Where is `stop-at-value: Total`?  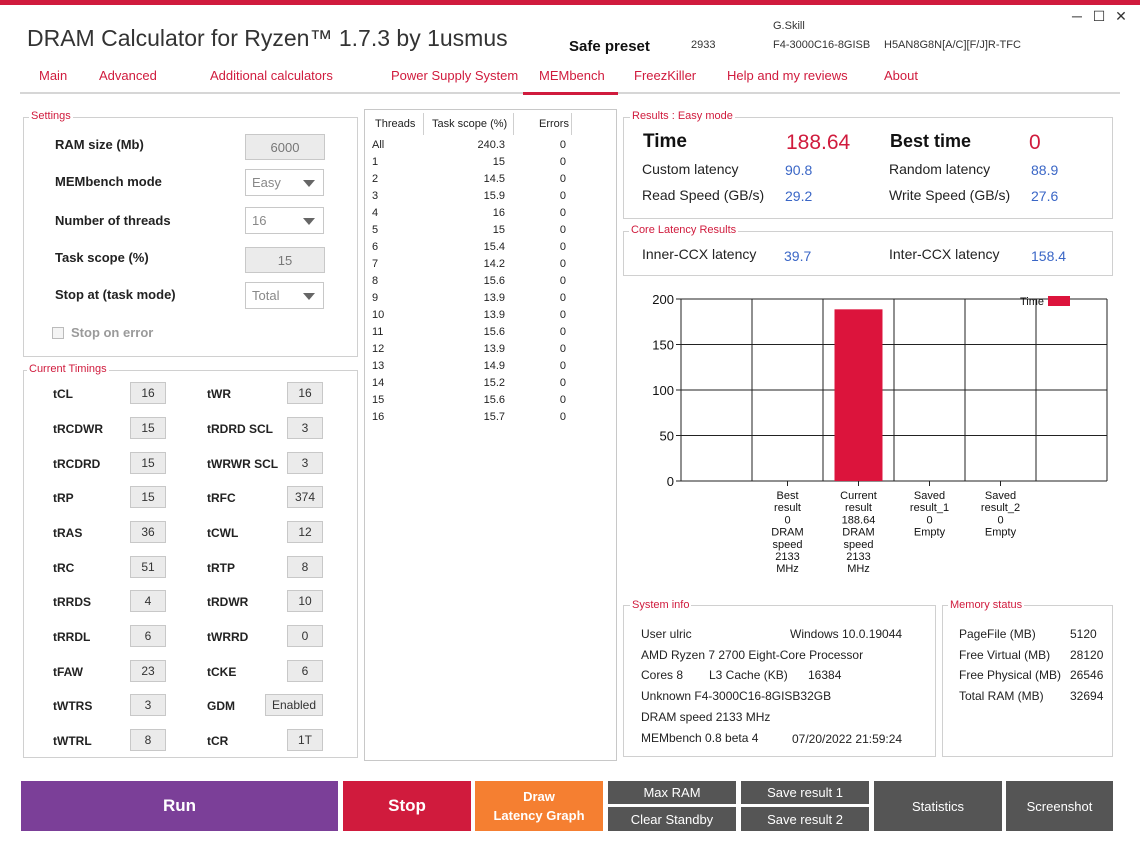
stop-at-value: Total is located at coordinates (266, 295).